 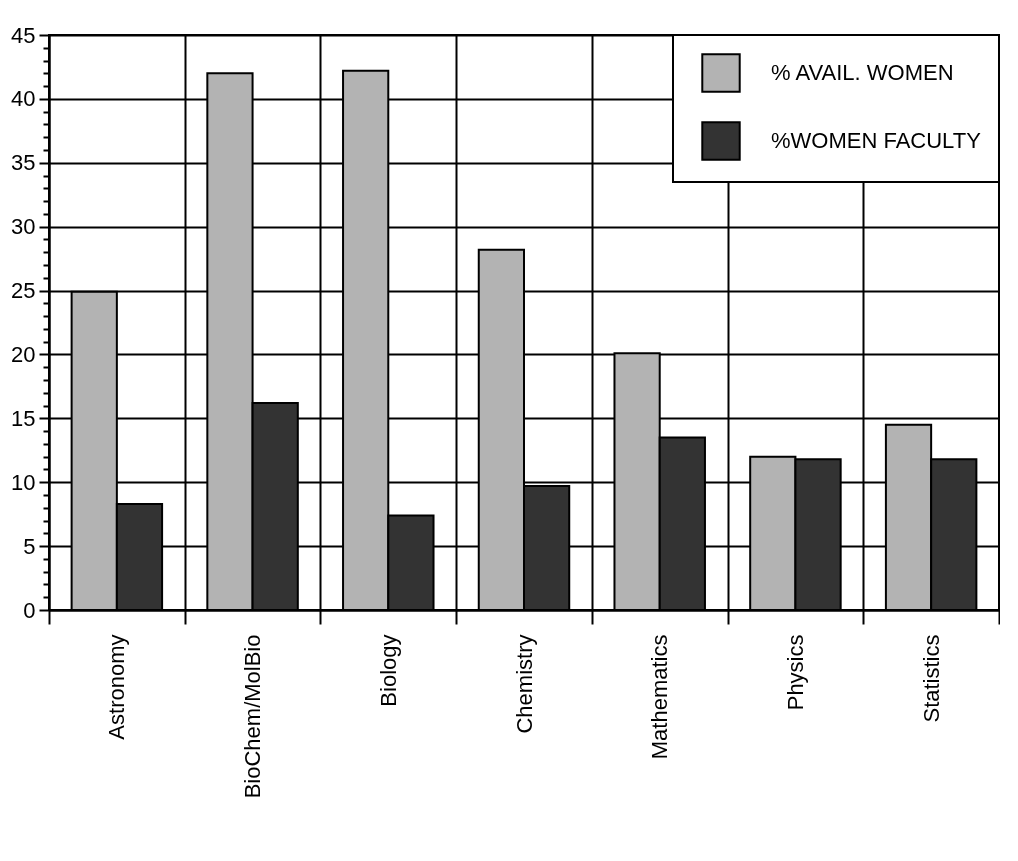 What do you see at coordinates (23, 35) in the screenshot?
I see `y-tick-label: 45` at bounding box center [23, 35].